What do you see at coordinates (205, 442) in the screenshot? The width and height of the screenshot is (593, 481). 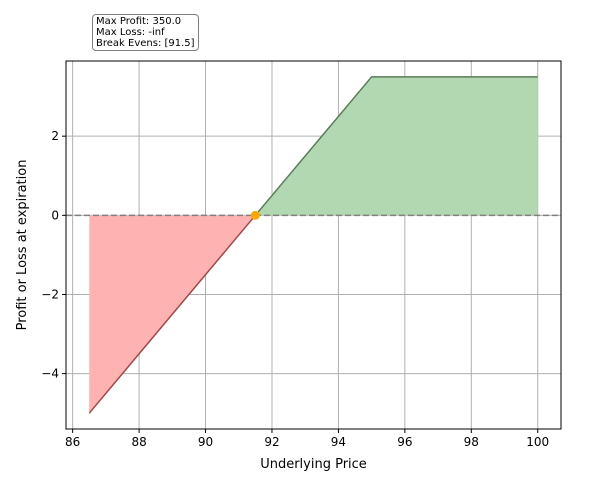 I see `x-tick-label: 90` at bounding box center [205, 442].